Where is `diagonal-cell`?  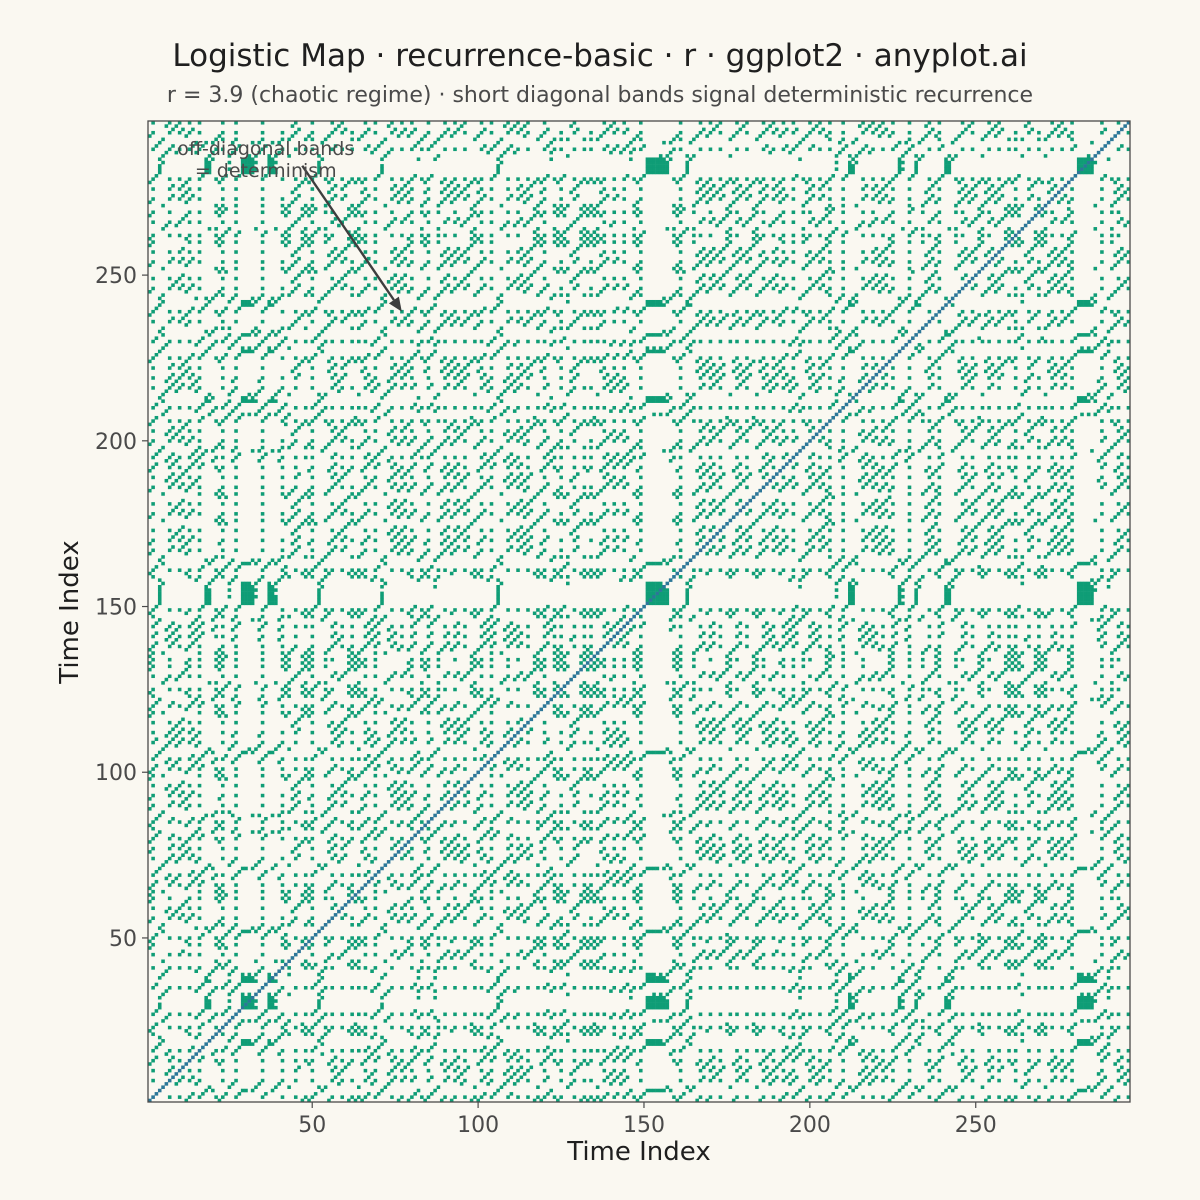
diagonal-cell is located at coordinates (150, 1100).